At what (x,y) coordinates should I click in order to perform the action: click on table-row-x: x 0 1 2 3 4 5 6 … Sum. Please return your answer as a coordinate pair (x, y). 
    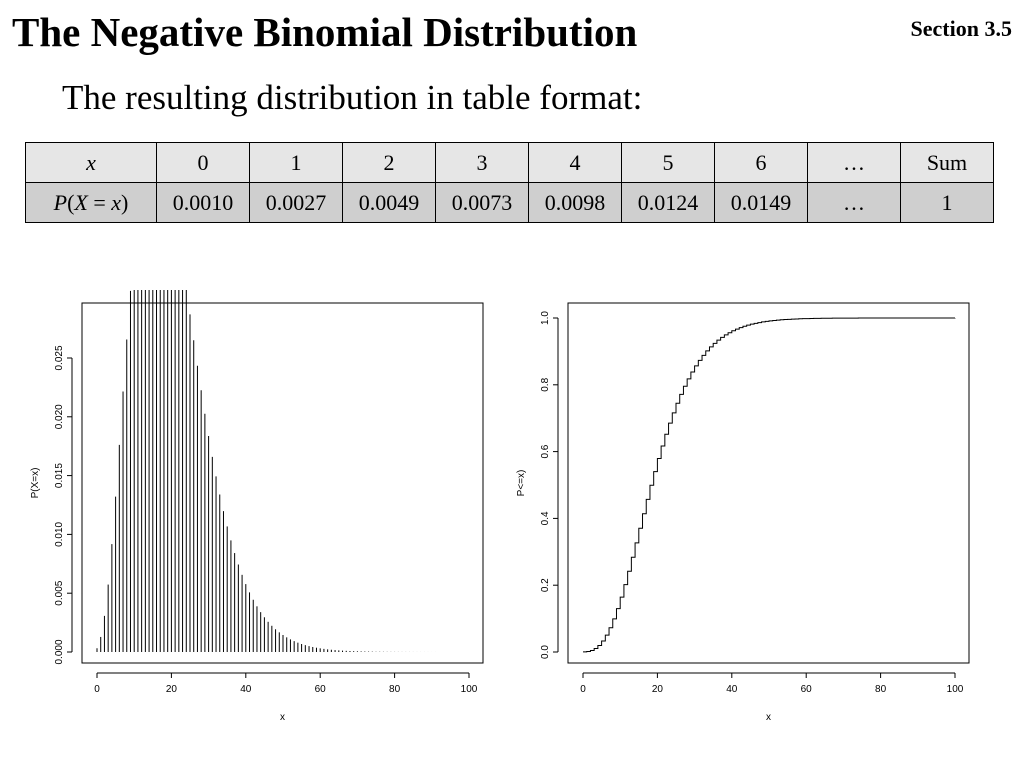
    Looking at the image, I should click on (509, 162).